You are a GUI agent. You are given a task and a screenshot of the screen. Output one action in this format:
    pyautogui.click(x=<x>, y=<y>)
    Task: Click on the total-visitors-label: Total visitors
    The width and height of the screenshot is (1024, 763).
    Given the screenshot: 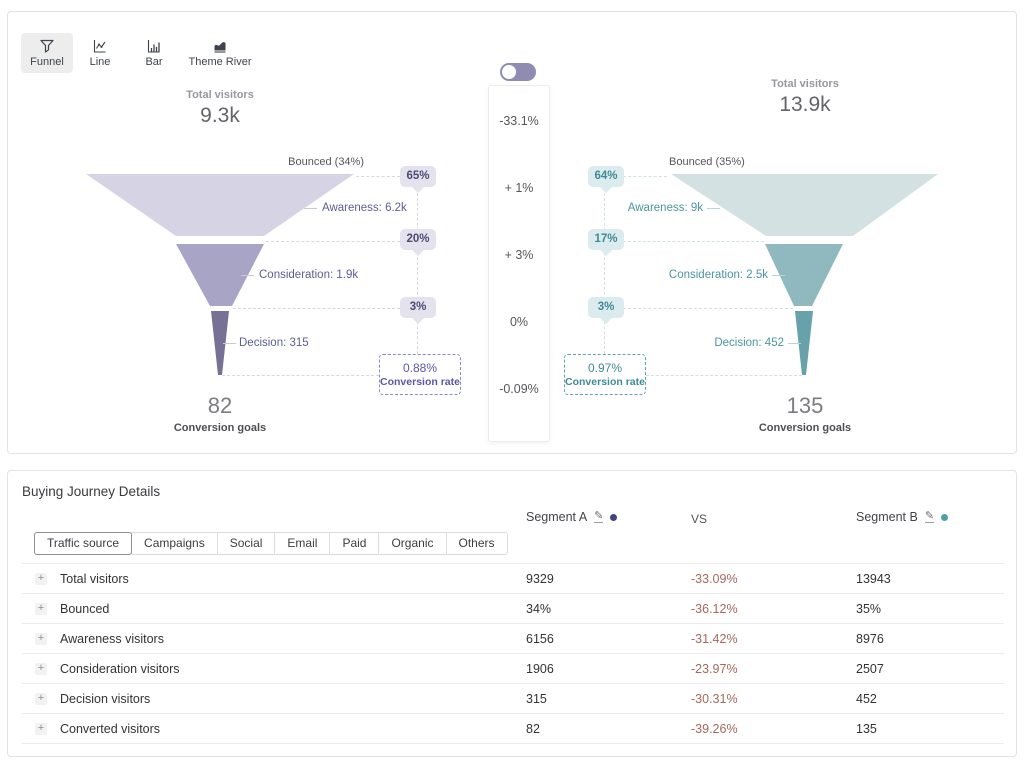 What is the action you would take?
    pyautogui.click(x=220, y=95)
    